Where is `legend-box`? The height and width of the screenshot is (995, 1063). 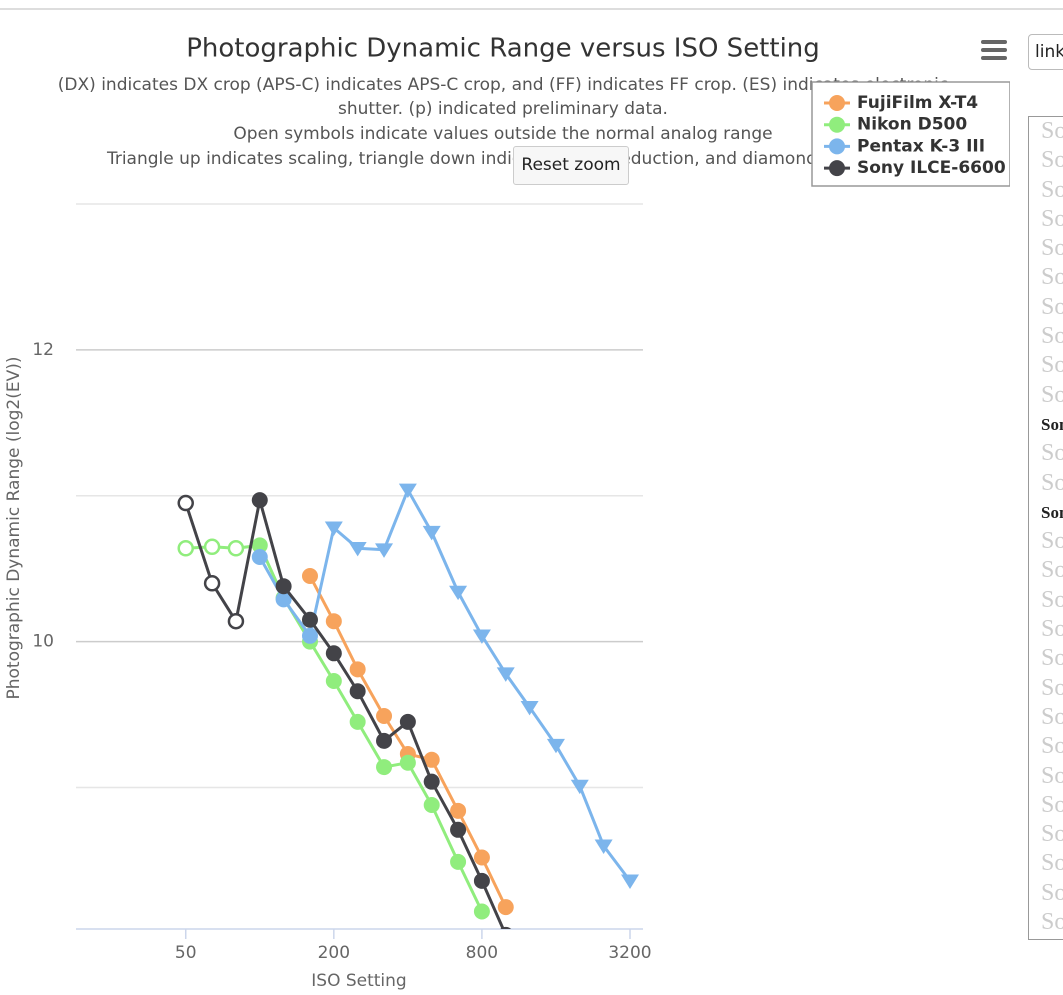 legend-box is located at coordinates (910, 134).